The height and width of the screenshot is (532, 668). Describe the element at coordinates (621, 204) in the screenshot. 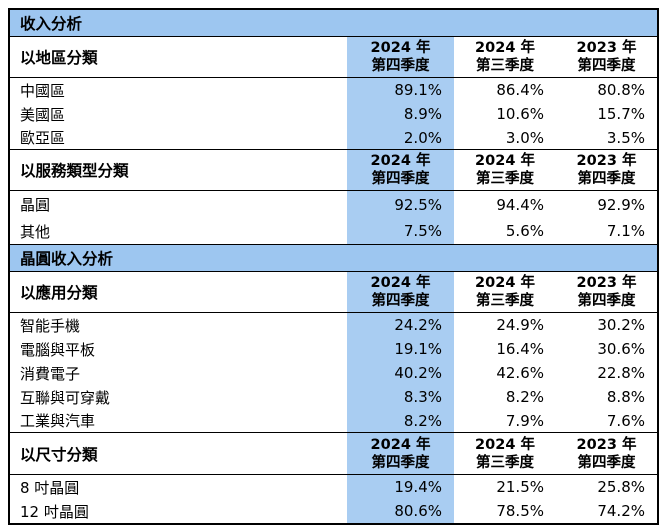

I see `value-cell: 92.9%` at that location.